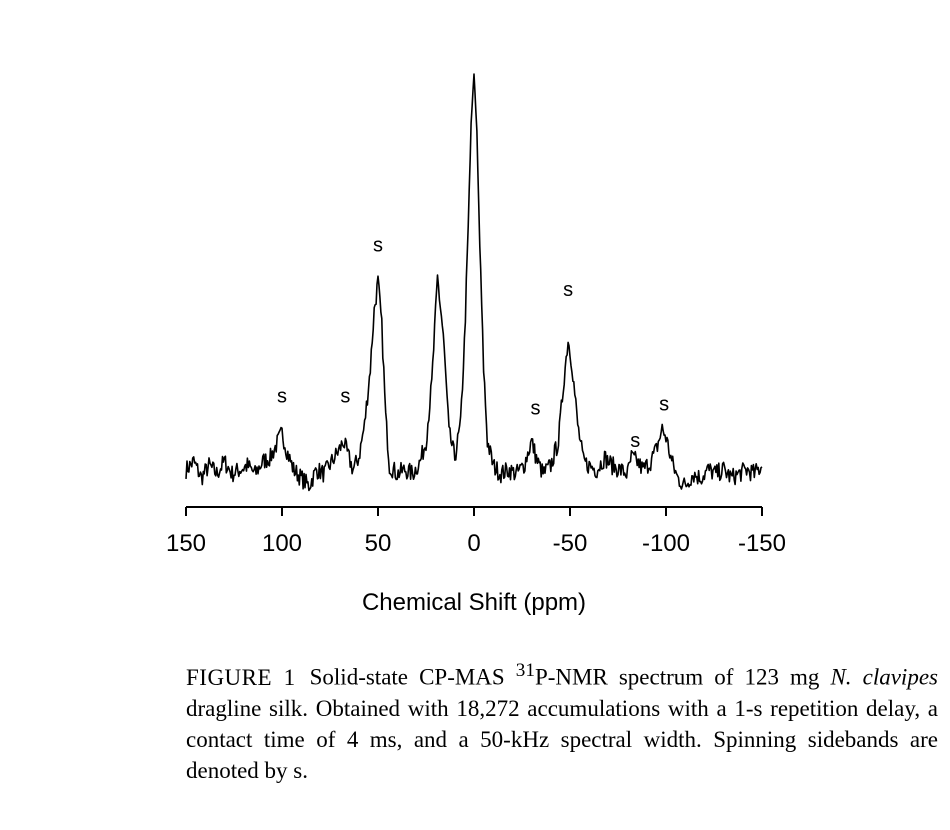  Describe the element at coordinates (412, 677) in the screenshot. I see `caption-text-1: Solid-state CP-MAS` at that location.